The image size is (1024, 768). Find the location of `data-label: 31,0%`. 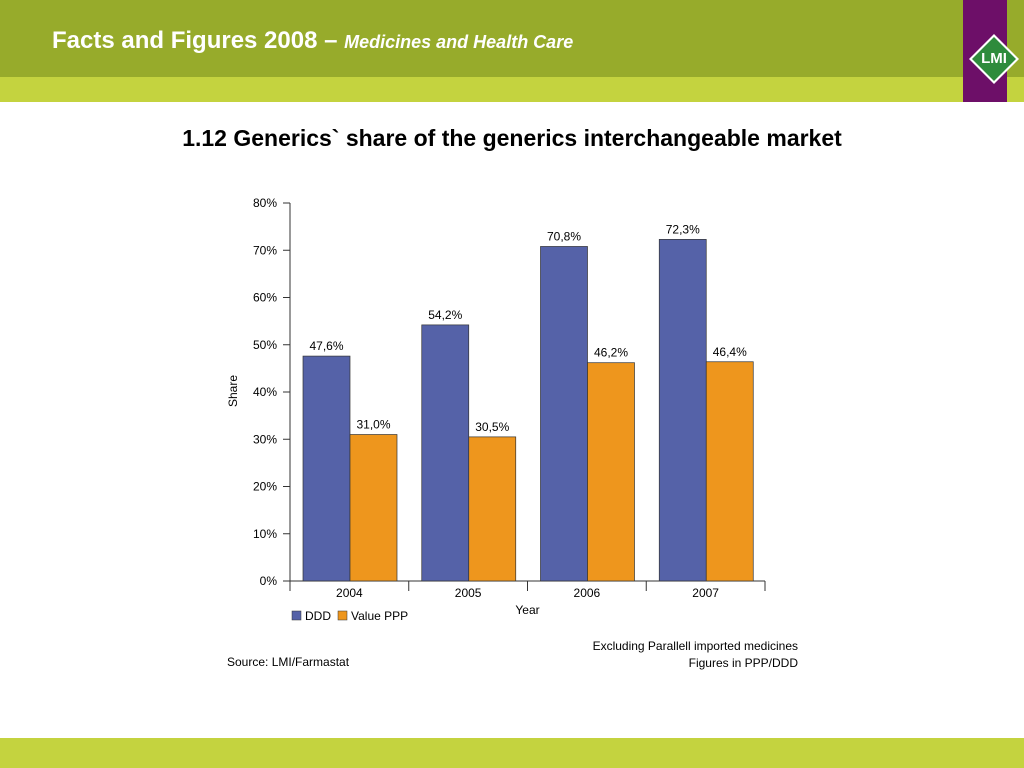

data-label: 31,0% is located at coordinates (373, 425).